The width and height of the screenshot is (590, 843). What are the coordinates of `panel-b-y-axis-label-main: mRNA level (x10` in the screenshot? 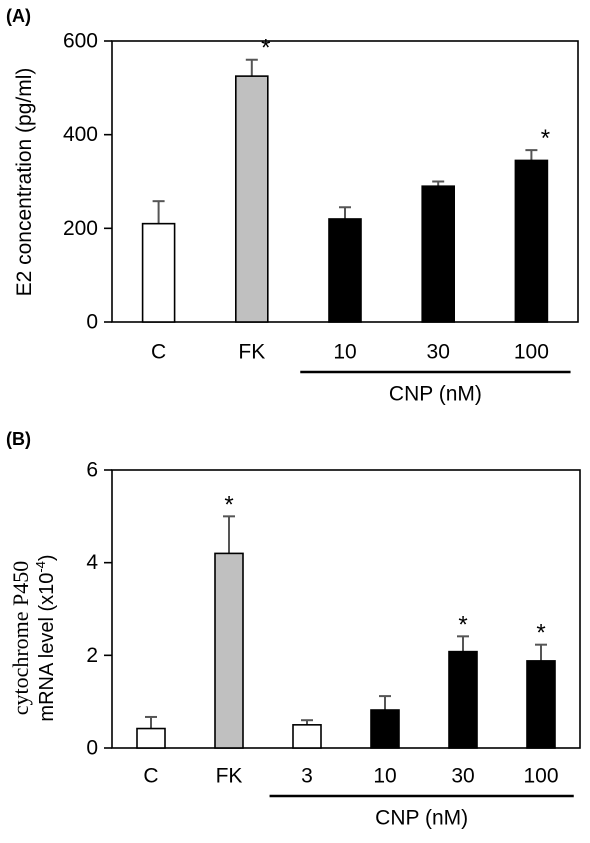 It's located at (47, 647).